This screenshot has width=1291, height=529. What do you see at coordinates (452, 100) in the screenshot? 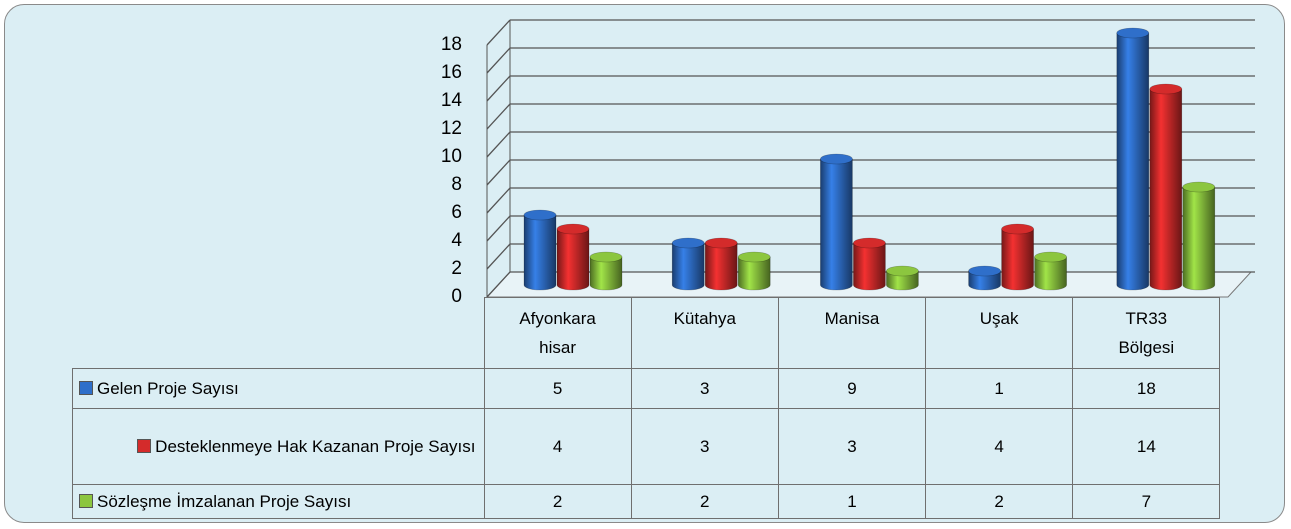
I see `y-tick-label: 14` at bounding box center [452, 100].